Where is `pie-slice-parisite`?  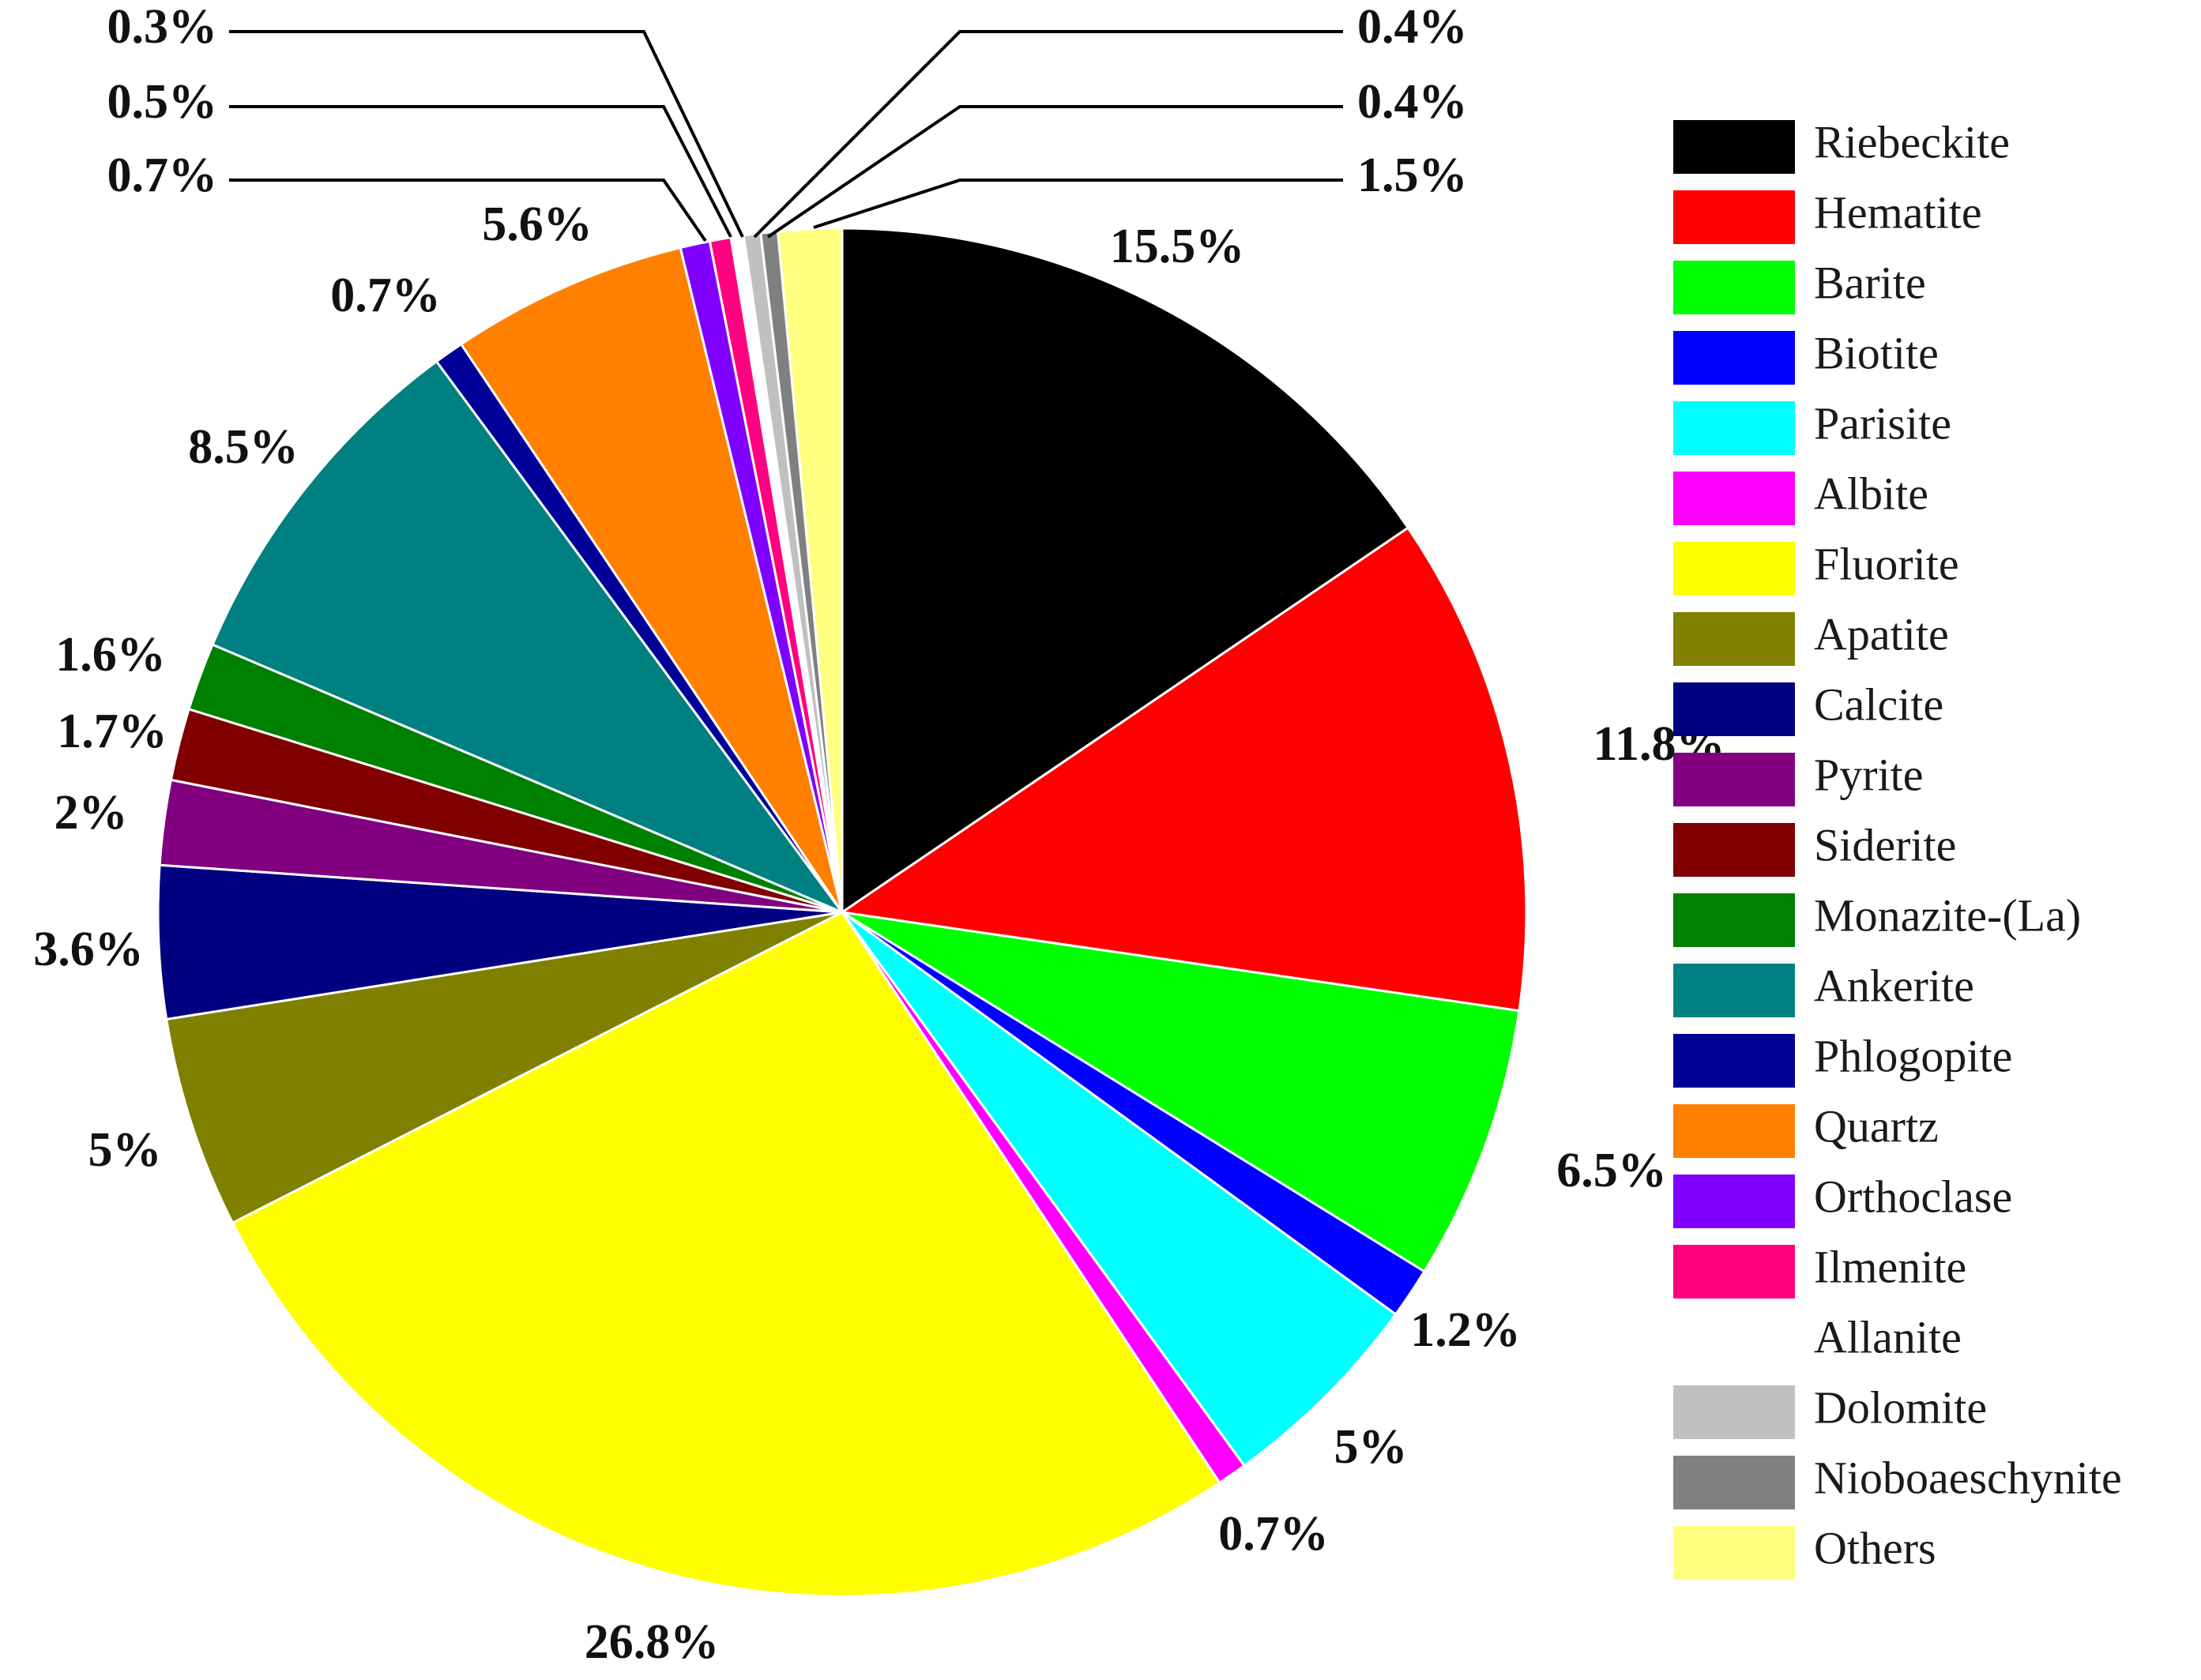 pie-slice-parisite is located at coordinates (1119, 1189).